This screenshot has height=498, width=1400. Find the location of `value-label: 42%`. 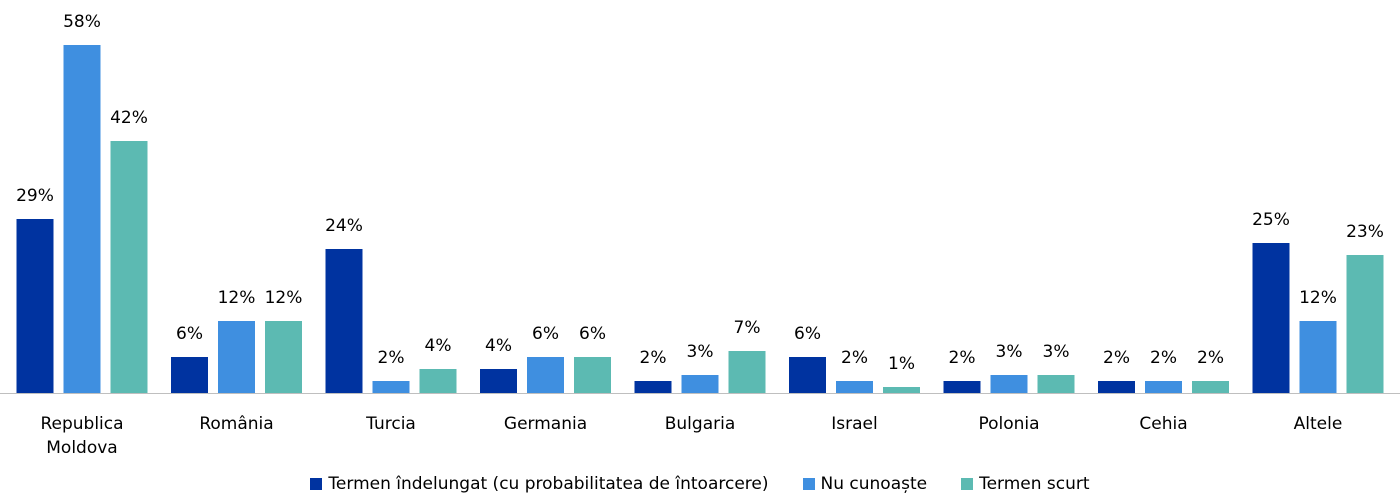

value-label: 42% is located at coordinates (129, 118).